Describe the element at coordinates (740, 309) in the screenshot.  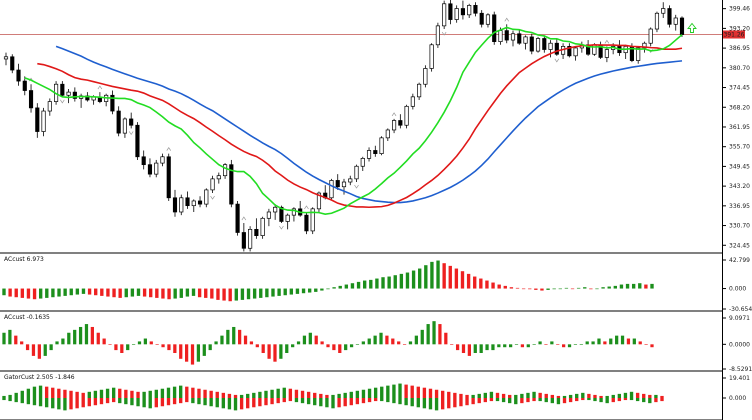
I see `ac1-tick-label: -30.654` at that location.